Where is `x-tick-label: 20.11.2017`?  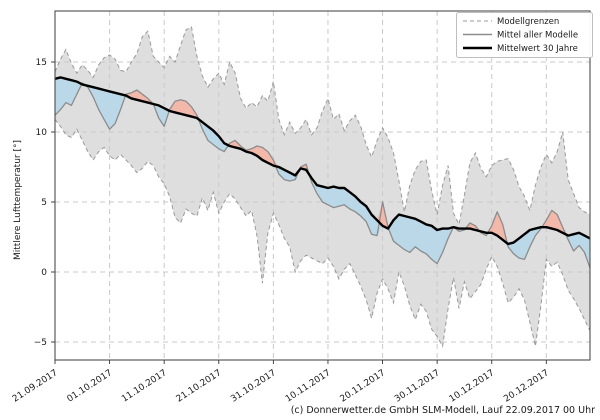 x-tick-label: 20.11.2017 is located at coordinates (363, 386).